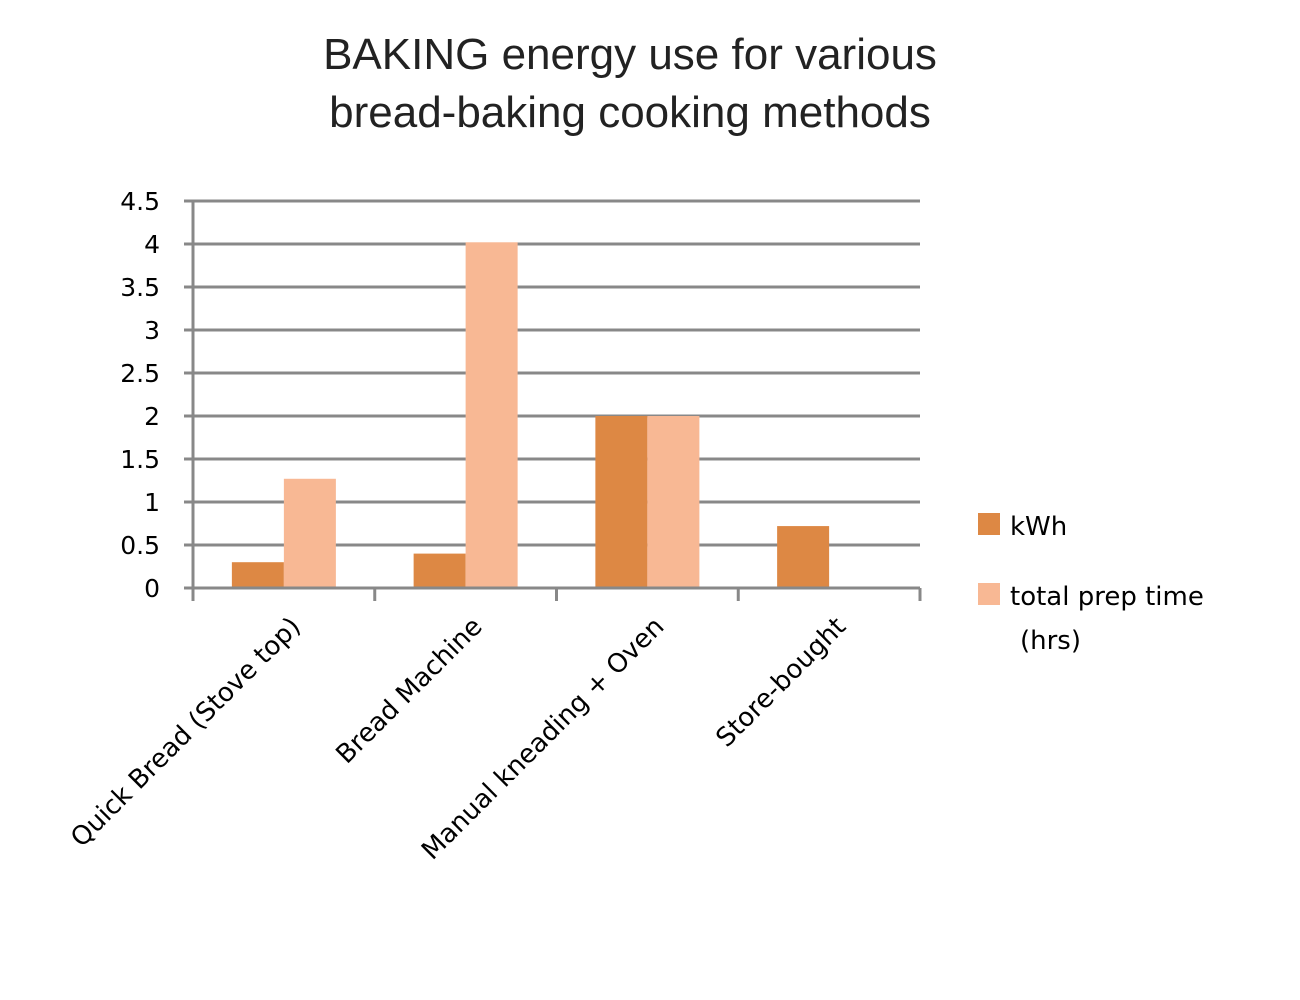 This screenshot has width=1300, height=1000. What do you see at coordinates (782, 683) in the screenshot?
I see `category-label: Store-bought` at bounding box center [782, 683].